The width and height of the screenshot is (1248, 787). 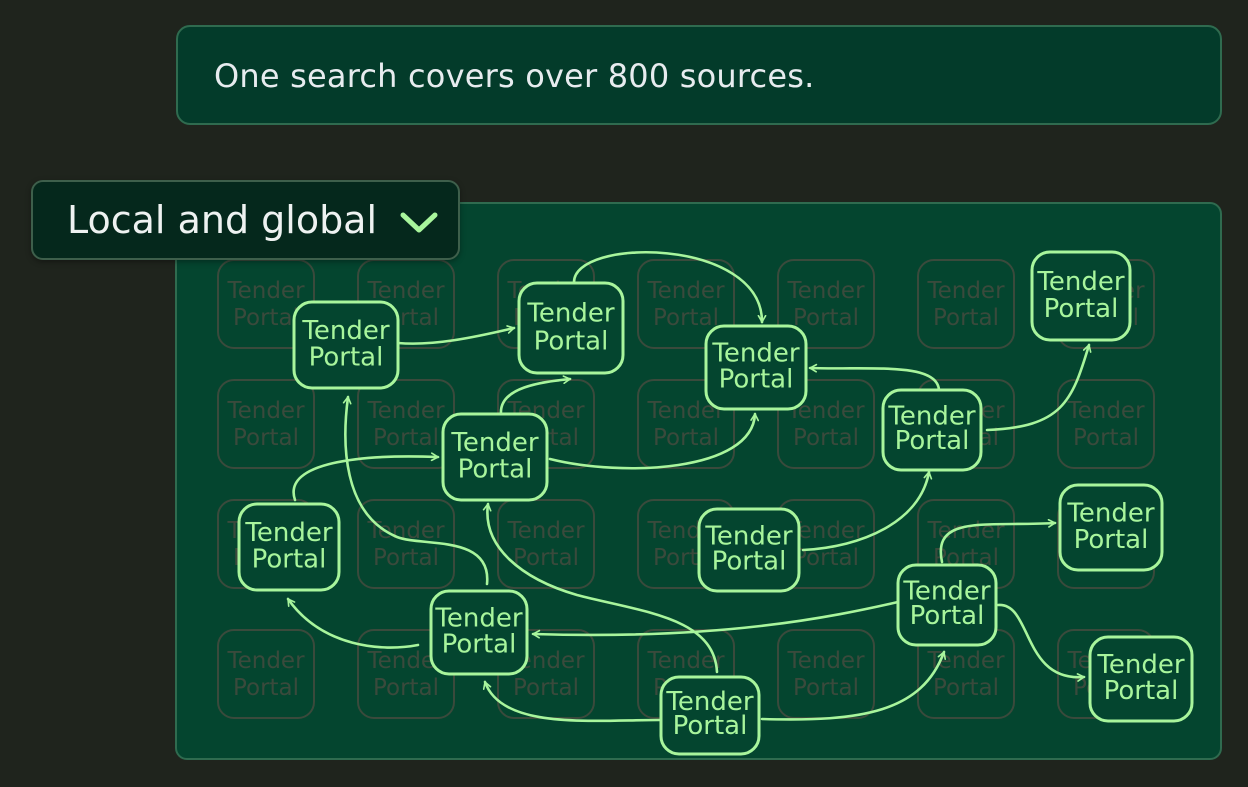 I want to click on chevron-down-icon, so click(x=419, y=223).